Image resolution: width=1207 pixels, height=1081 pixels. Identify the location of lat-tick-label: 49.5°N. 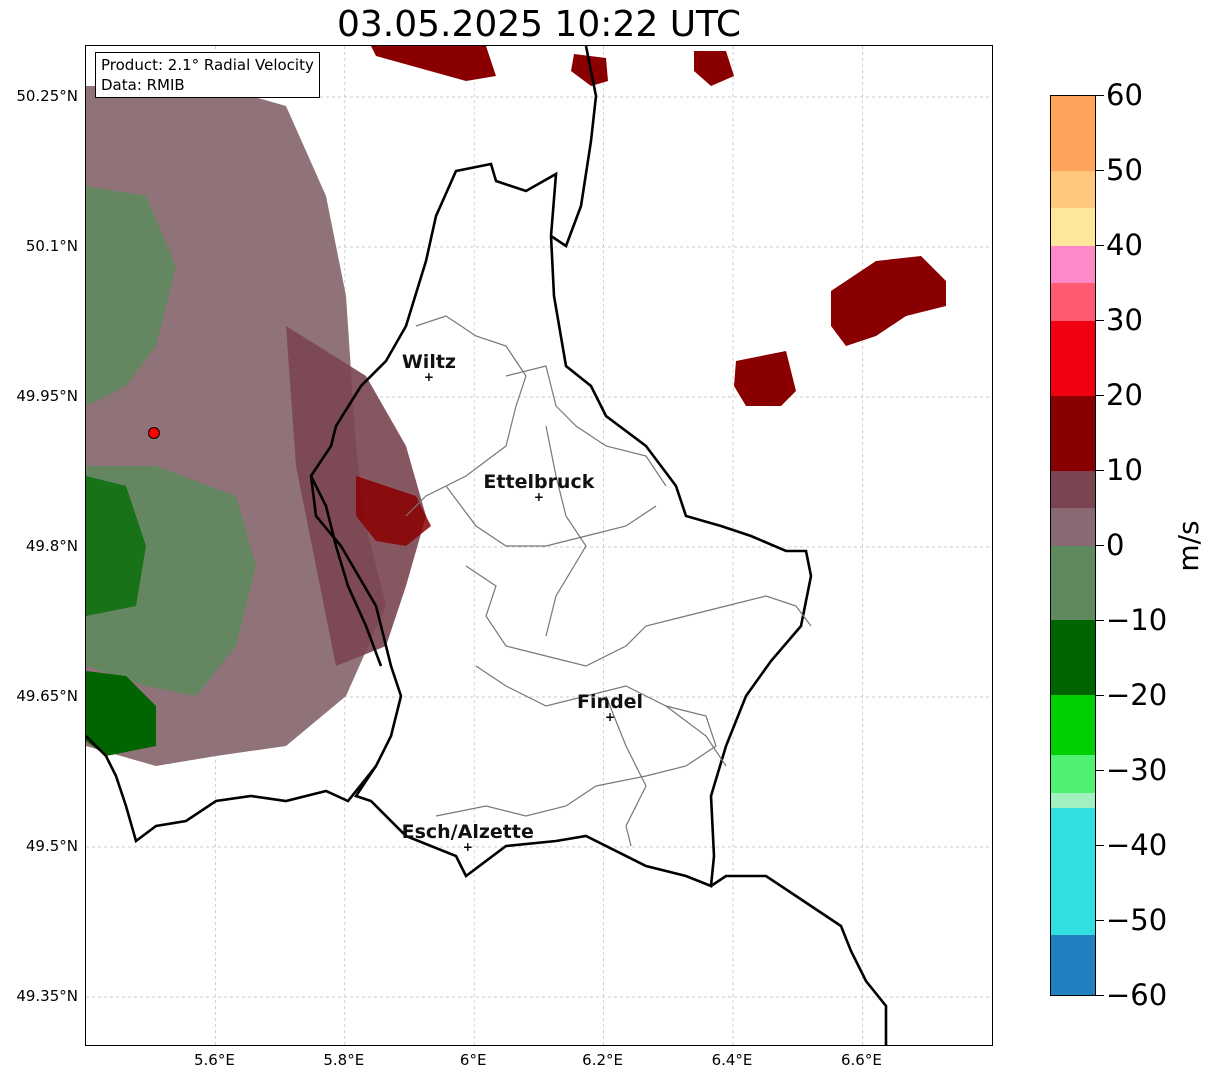
(51, 846).